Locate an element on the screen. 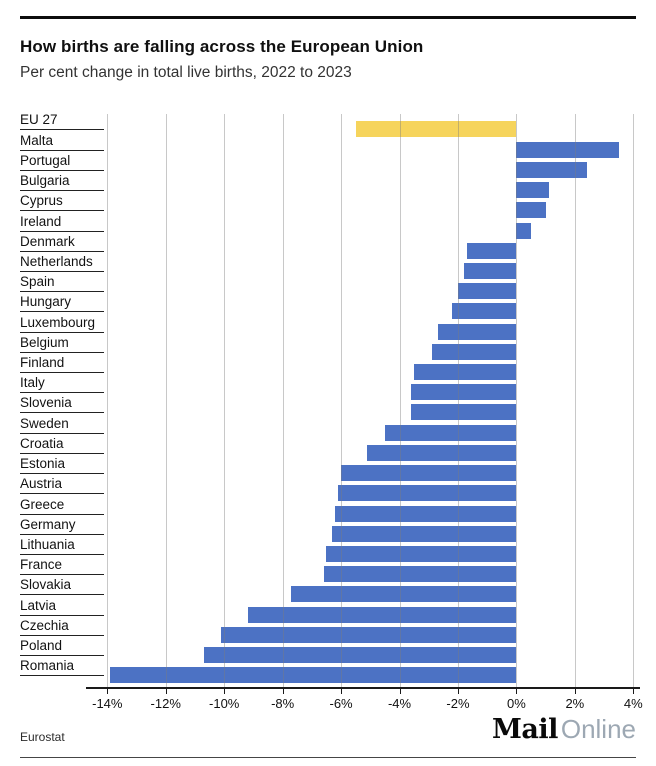  bar-cyprus is located at coordinates (531, 210).